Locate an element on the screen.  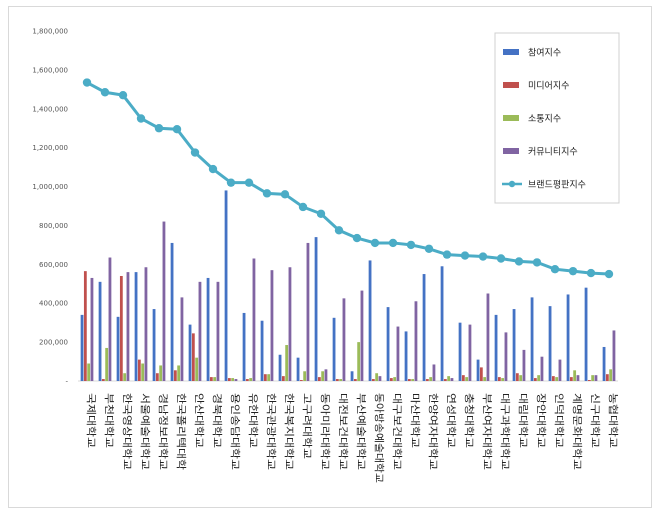
category-label: 서울예술대학교 is located at coordinates (145, 431).